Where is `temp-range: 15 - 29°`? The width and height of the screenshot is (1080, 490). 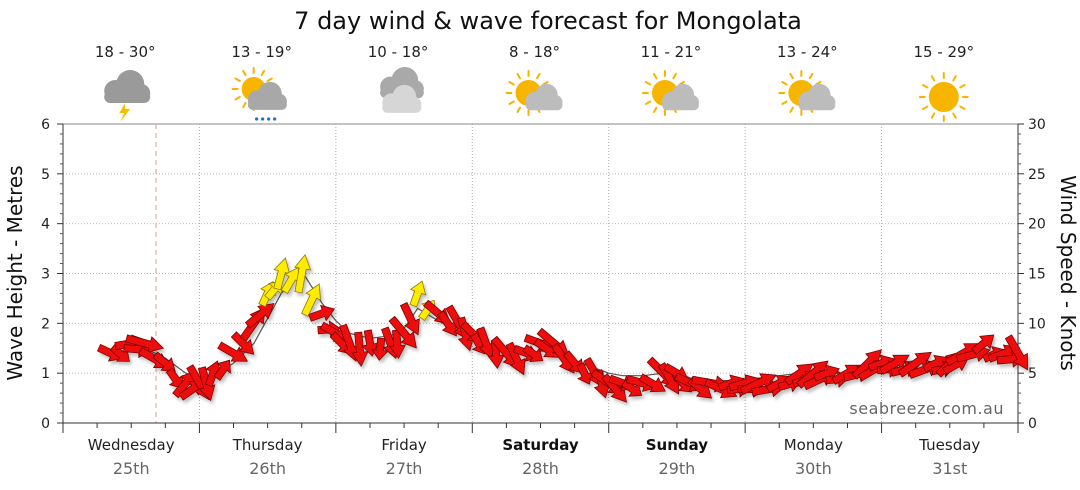 temp-range: 15 - 29° is located at coordinates (943, 52).